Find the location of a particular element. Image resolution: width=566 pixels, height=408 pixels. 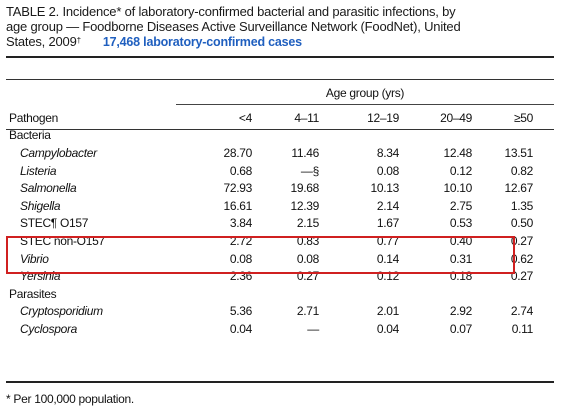

value-cell: 0.14 is located at coordinates (387, 258).